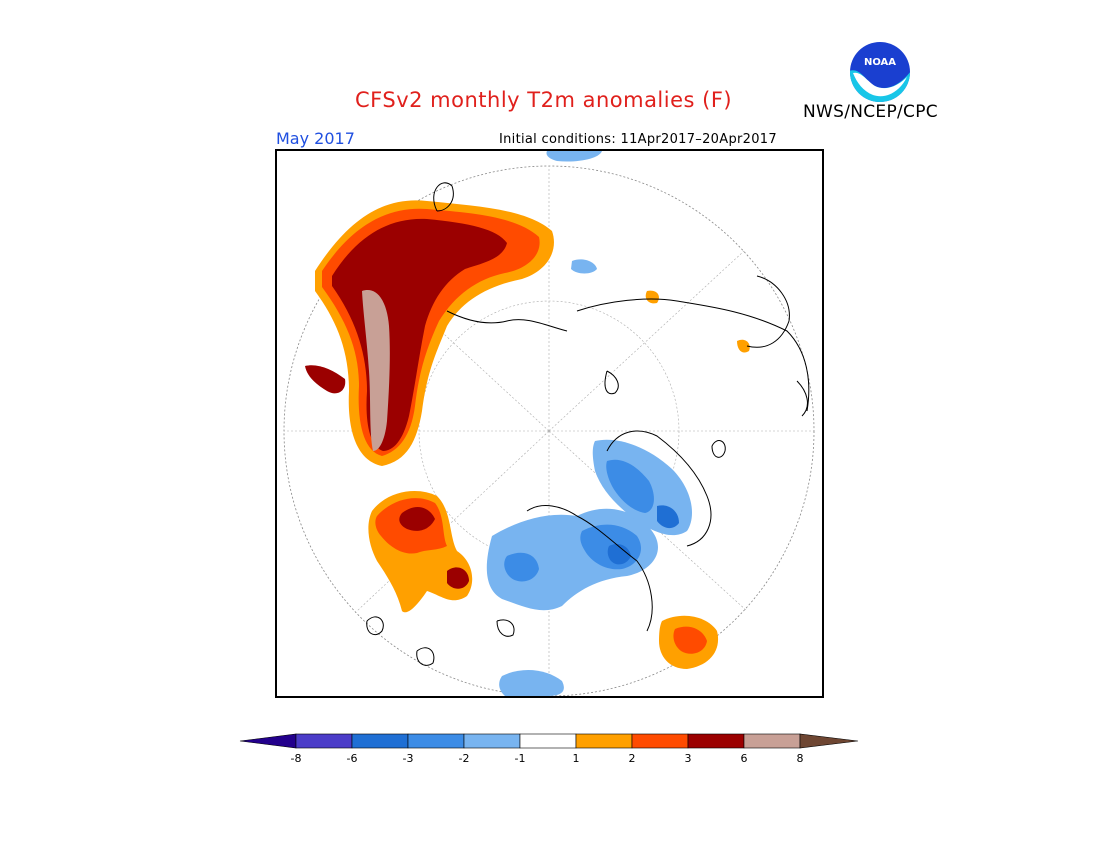 This screenshot has width=1100, height=850. Describe the element at coordinates (619, 554) in the screenshot. I see `anomaly-canada-darkblue` at that location.